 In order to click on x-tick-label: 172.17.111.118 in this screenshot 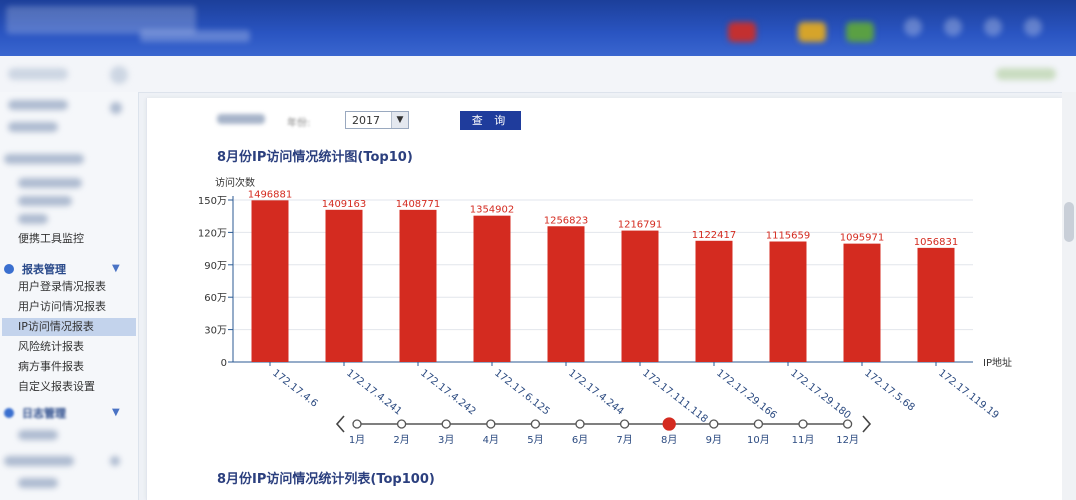, I will do `click(674, 397)`.